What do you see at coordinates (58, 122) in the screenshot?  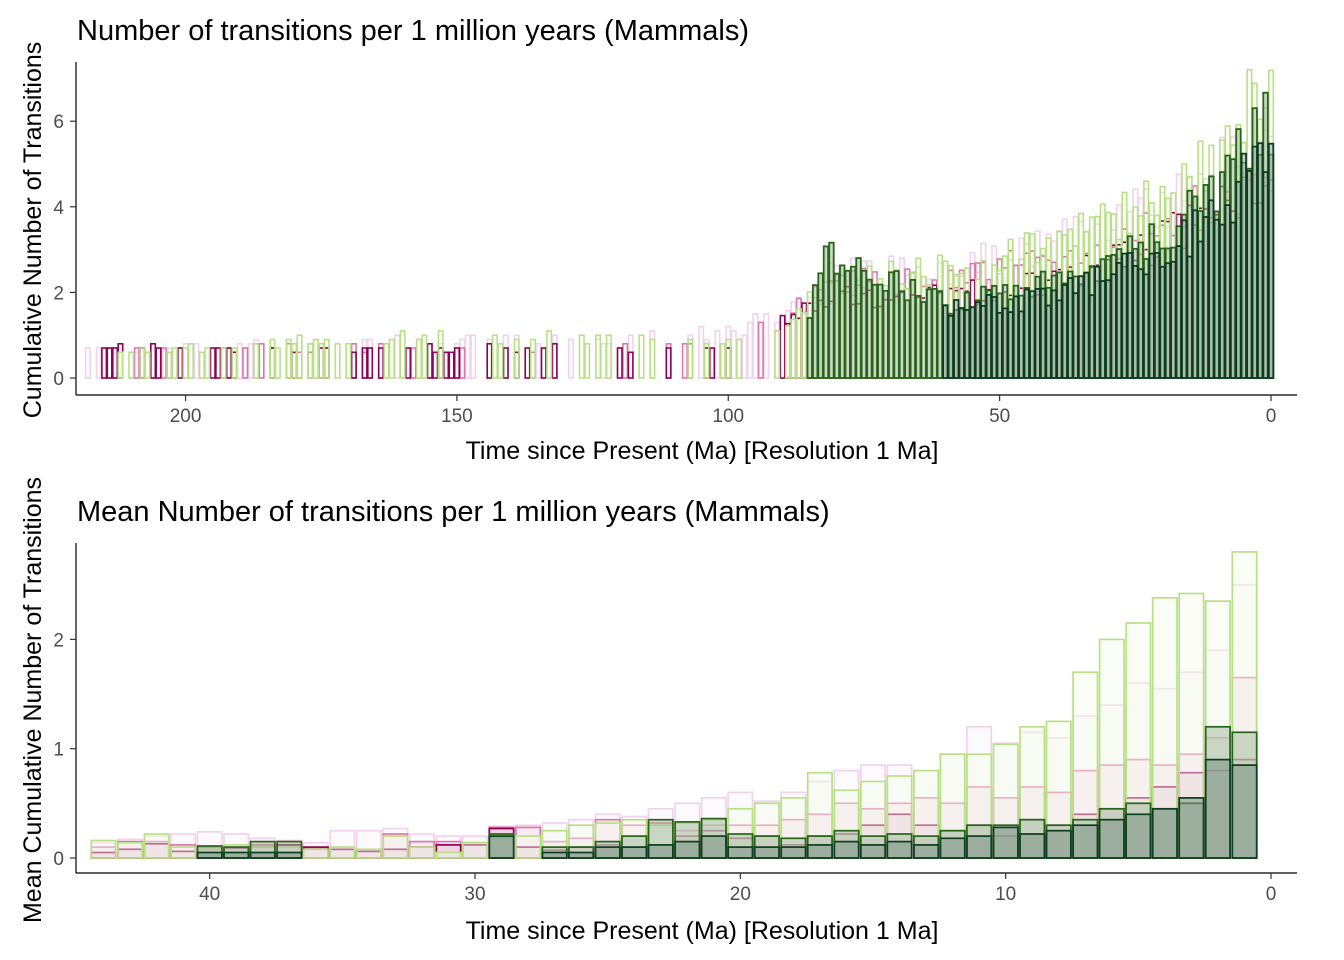 I see `panel-1-y-tick-label-3: 6` at bounding box center [58, 122].